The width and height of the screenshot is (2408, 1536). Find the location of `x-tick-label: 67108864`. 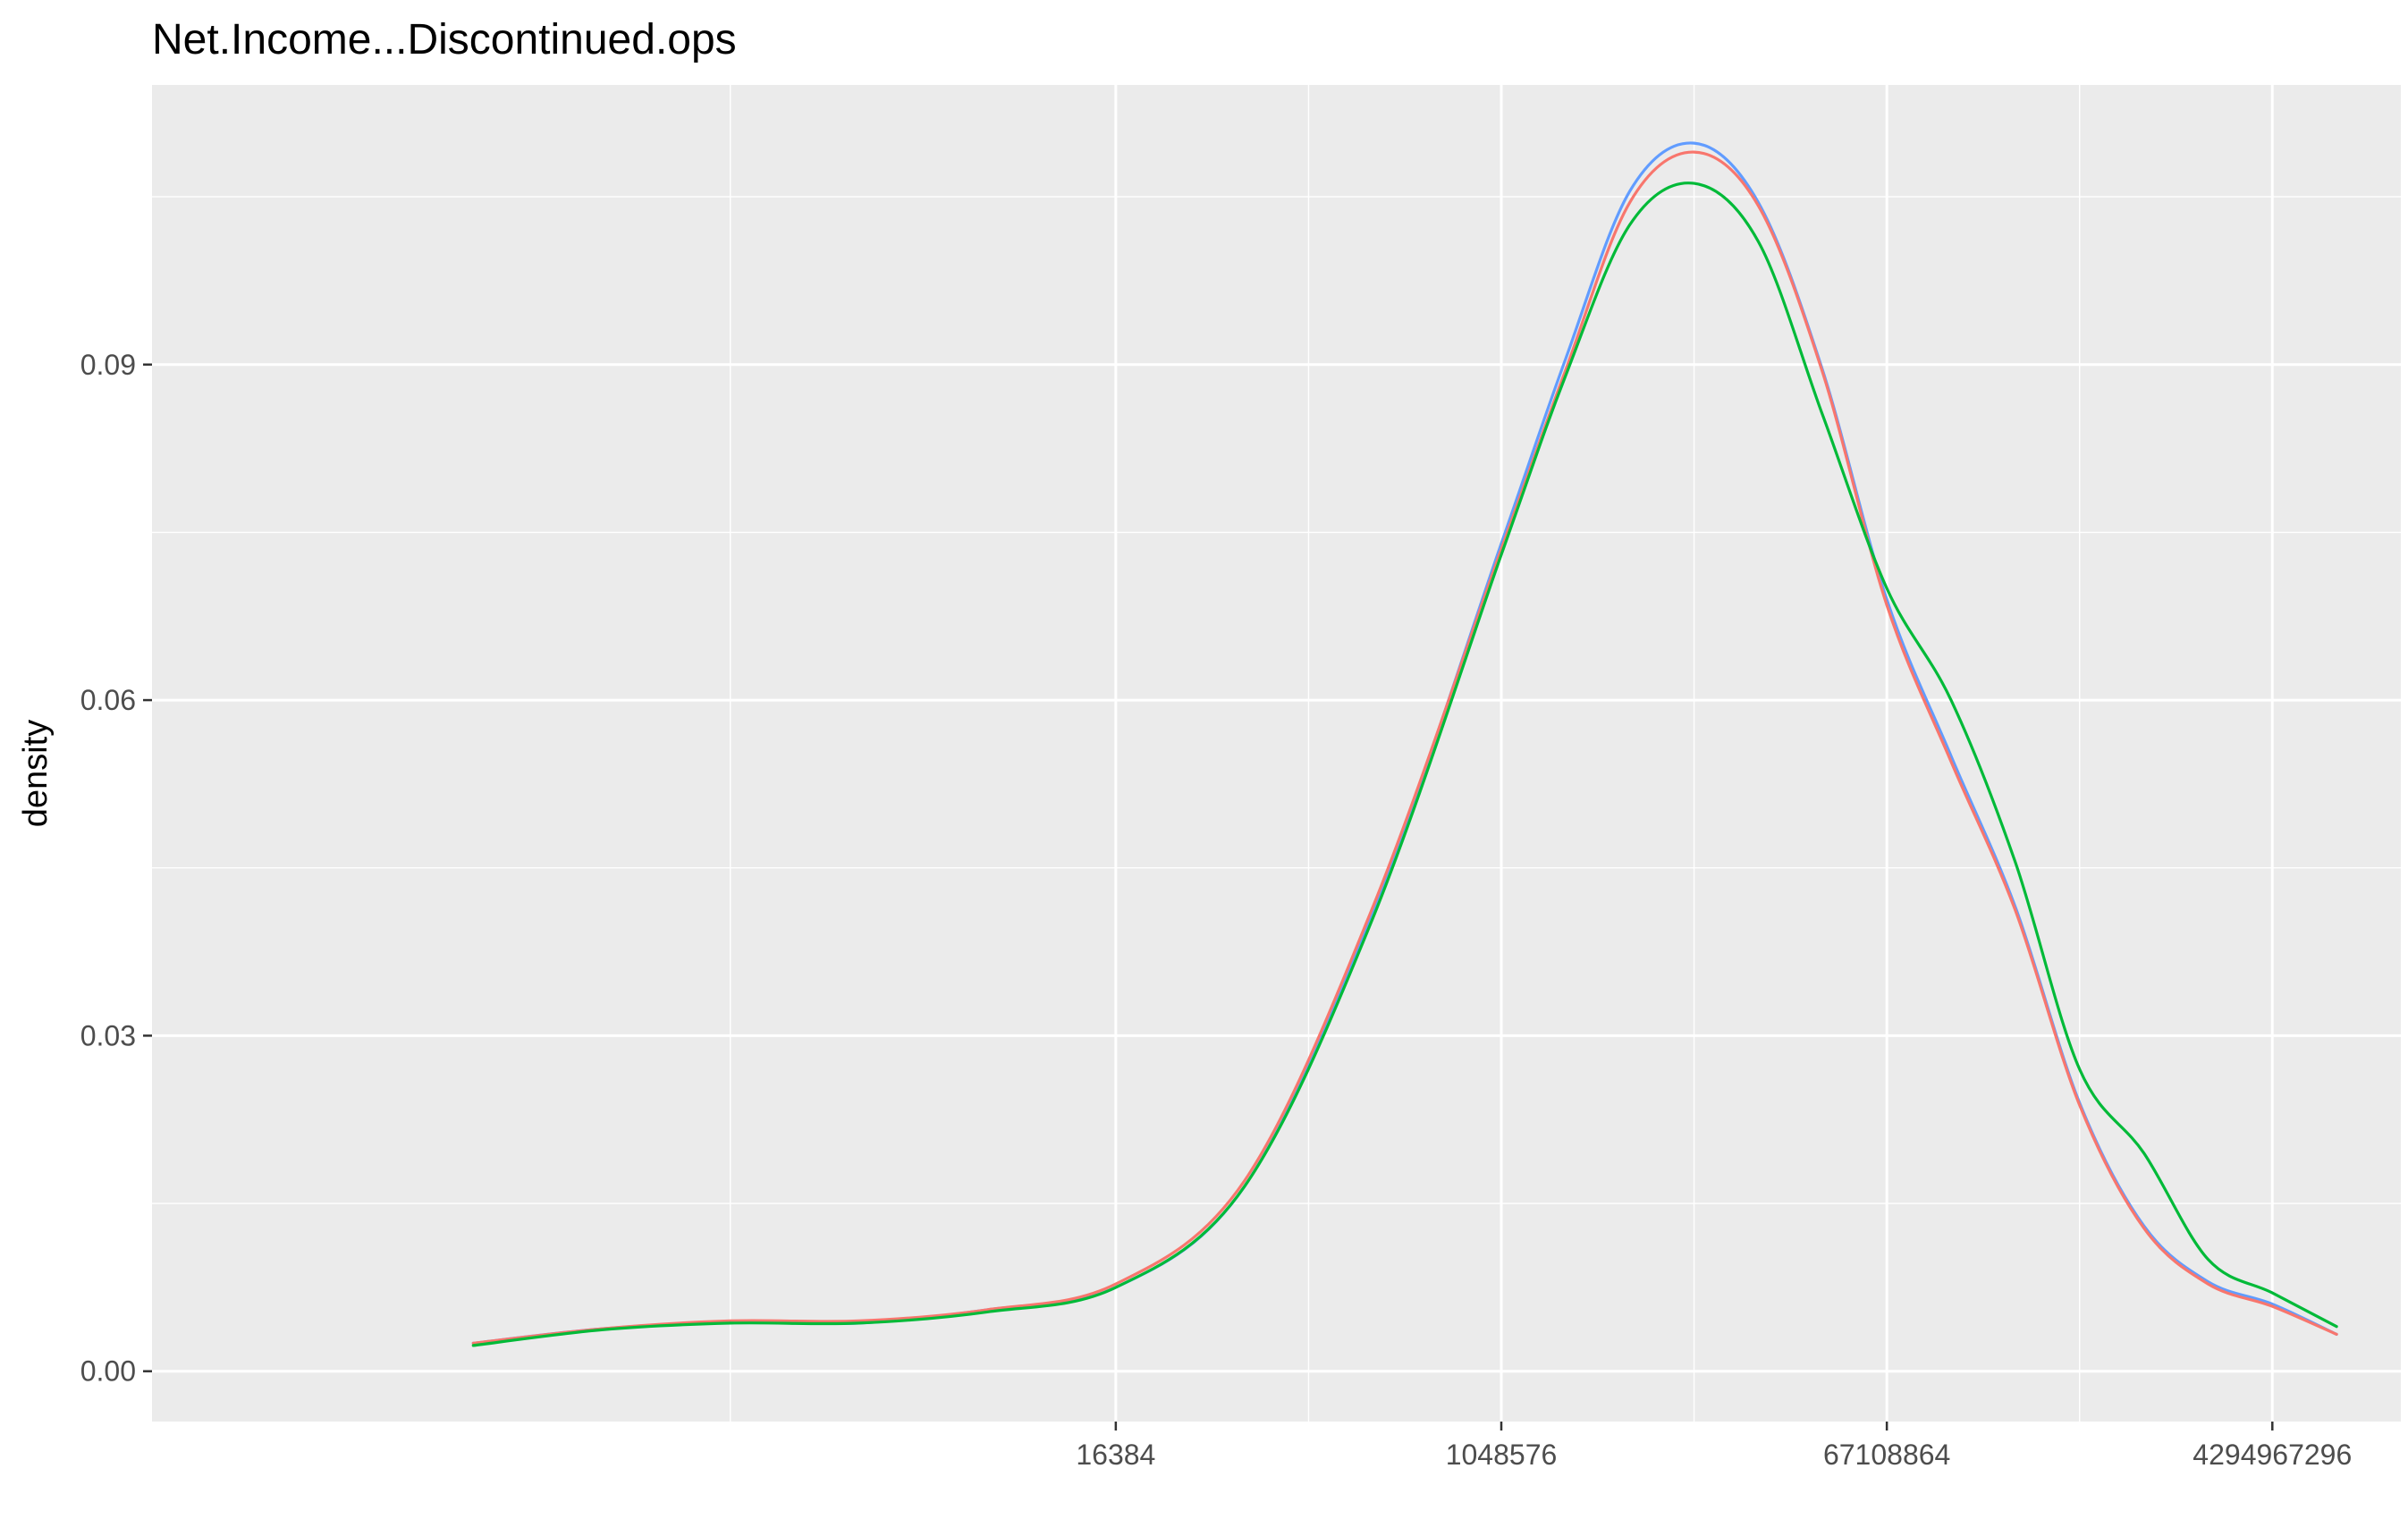

x-tick-label: 67108864 is located at coordinates (1886, 1455).